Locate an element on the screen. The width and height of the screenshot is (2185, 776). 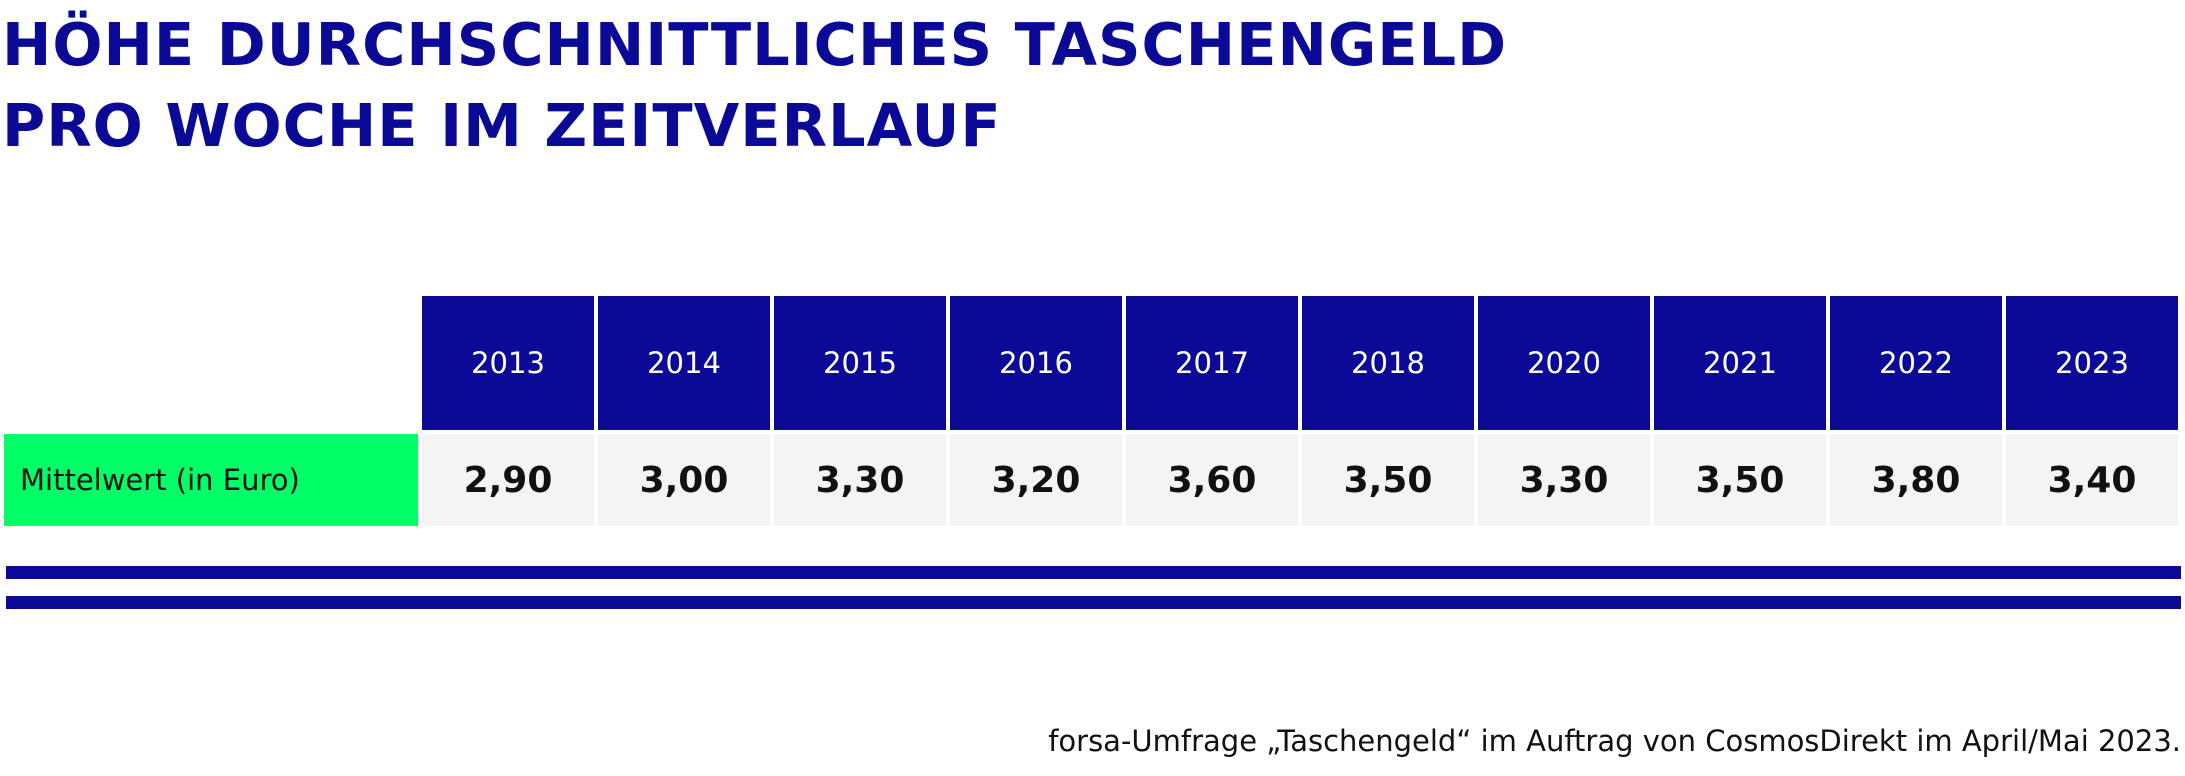
year-header-2018: 2018 is located at coordinates (1388, 363).